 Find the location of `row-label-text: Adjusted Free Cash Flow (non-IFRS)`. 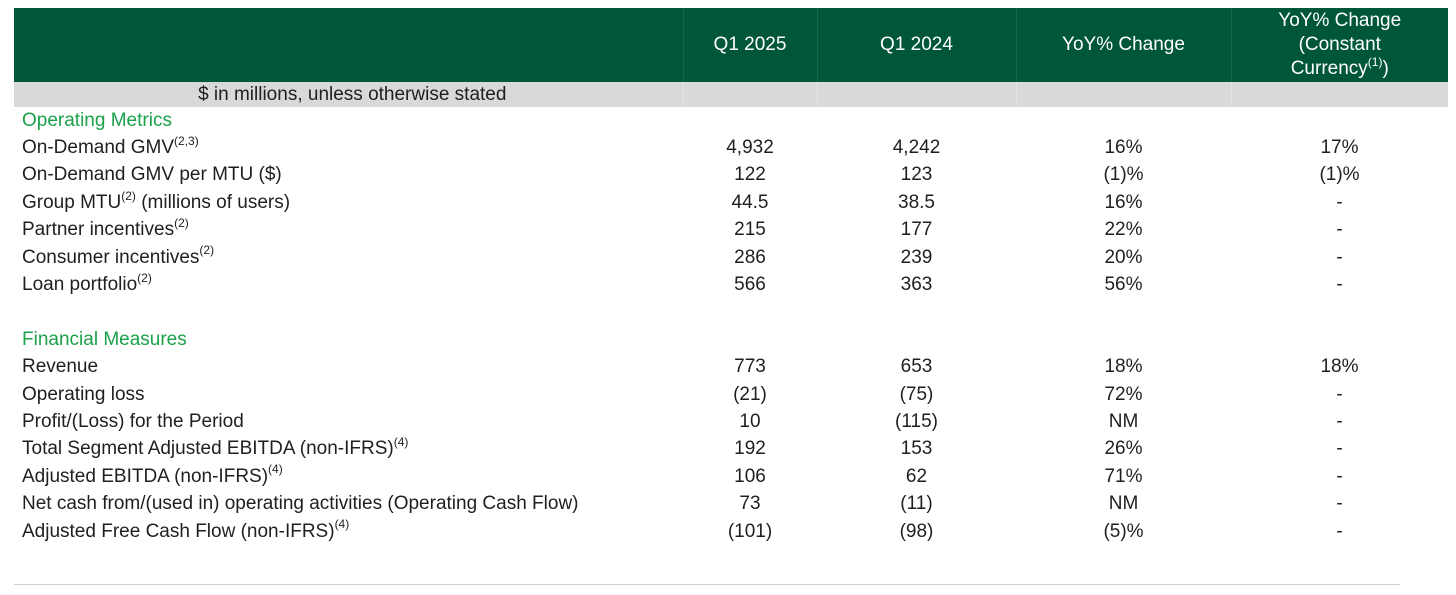

row-label-text: Adjusted Free Cash Flow (non-IFRS) is located at coordinates (178, 531).